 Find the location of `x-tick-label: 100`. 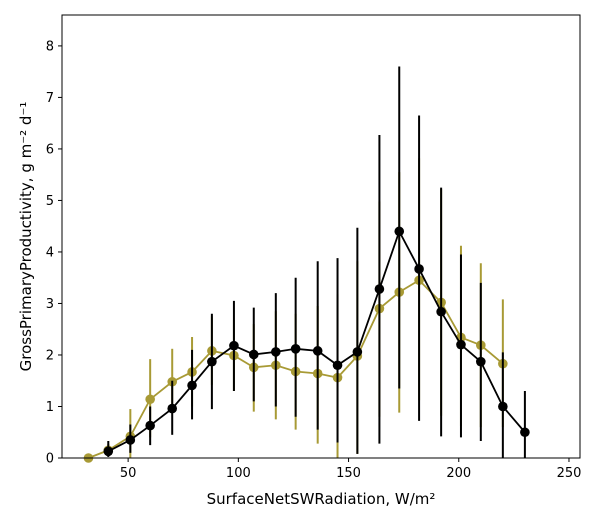

x-tick-label: 100 is located at coordinates (238, 473).